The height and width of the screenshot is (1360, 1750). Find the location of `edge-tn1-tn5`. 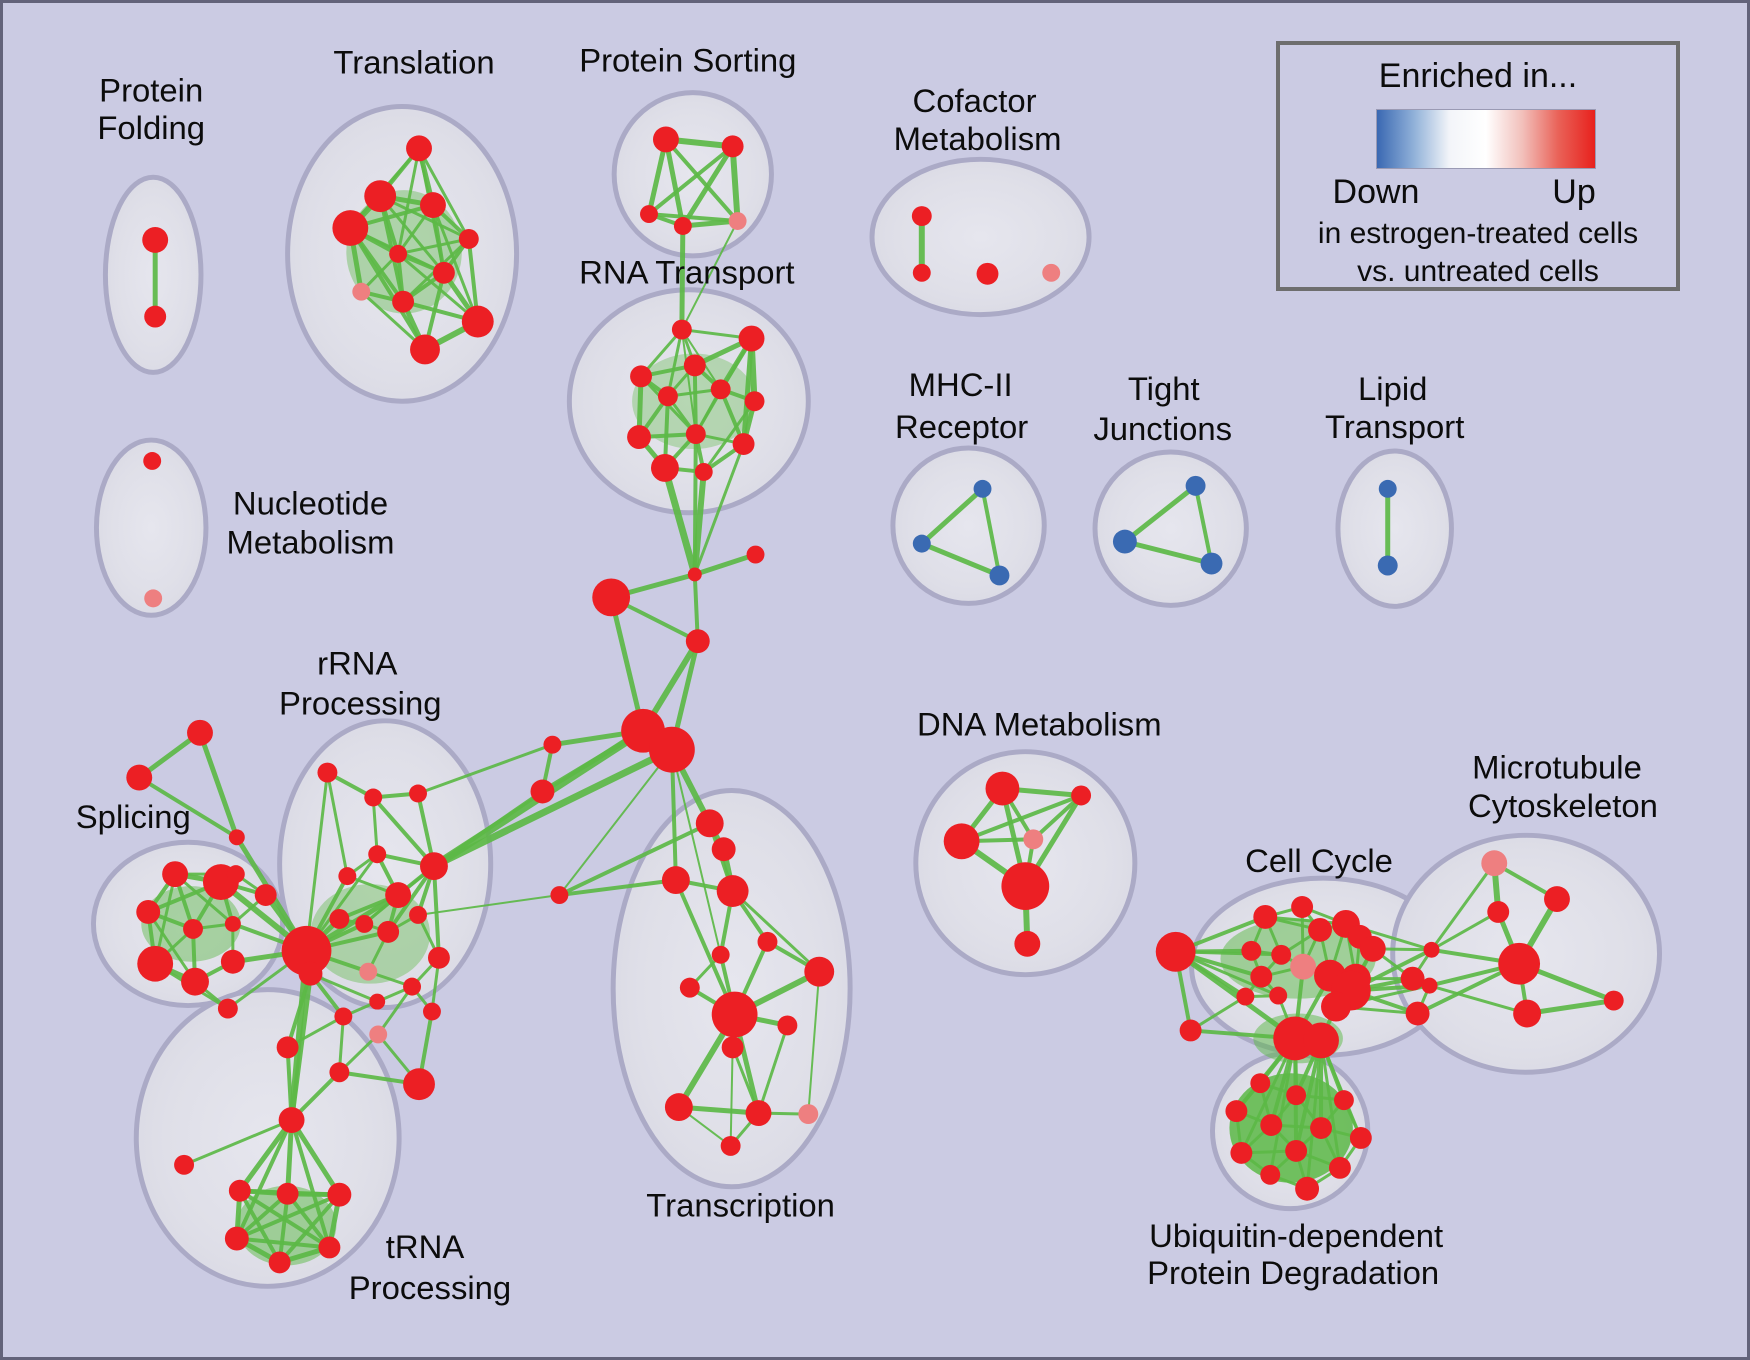

edge-tn1-tn5 is located at coordinates (315, 1157).